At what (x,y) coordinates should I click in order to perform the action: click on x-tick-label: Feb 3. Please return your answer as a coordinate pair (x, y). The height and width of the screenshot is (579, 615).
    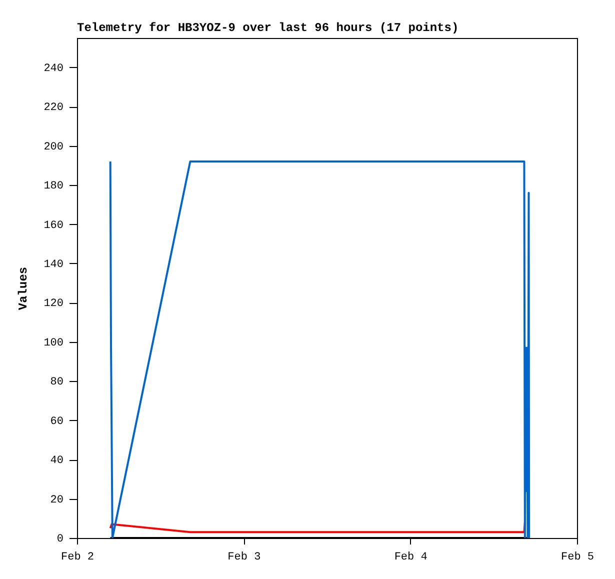
    Looking at the image, I should click on (244, 558).